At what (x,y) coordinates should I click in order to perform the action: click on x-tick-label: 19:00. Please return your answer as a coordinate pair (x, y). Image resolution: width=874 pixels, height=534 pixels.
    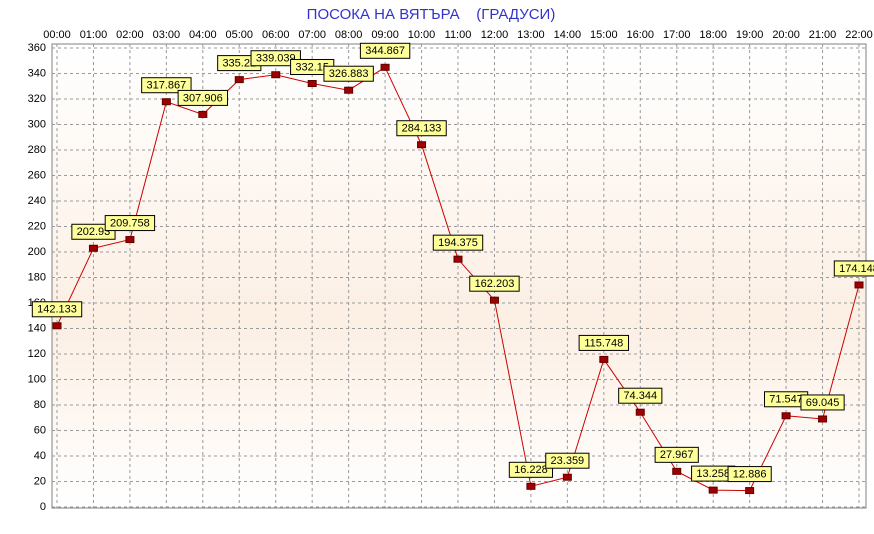
    Looking at the image, I should click on (750, 35).